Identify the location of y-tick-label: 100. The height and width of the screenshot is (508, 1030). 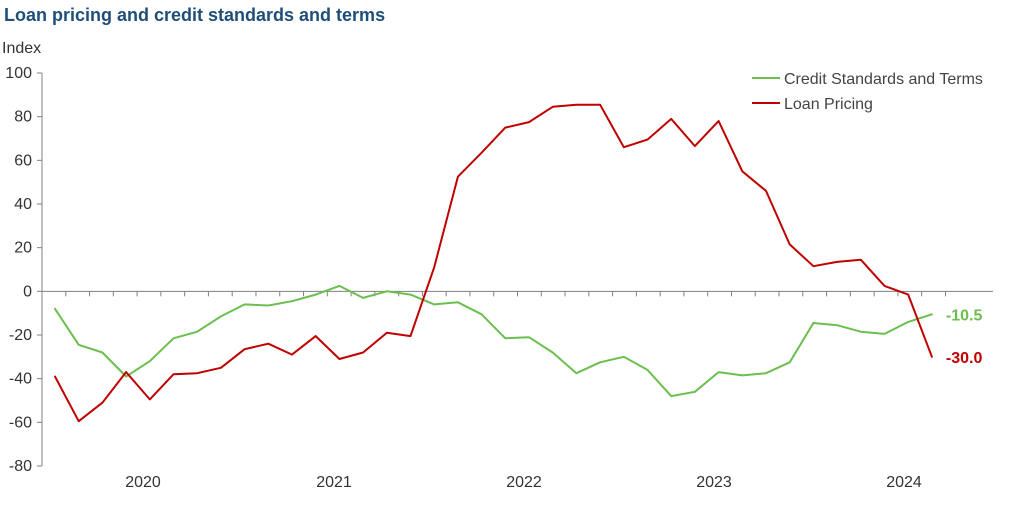
(18, 73).